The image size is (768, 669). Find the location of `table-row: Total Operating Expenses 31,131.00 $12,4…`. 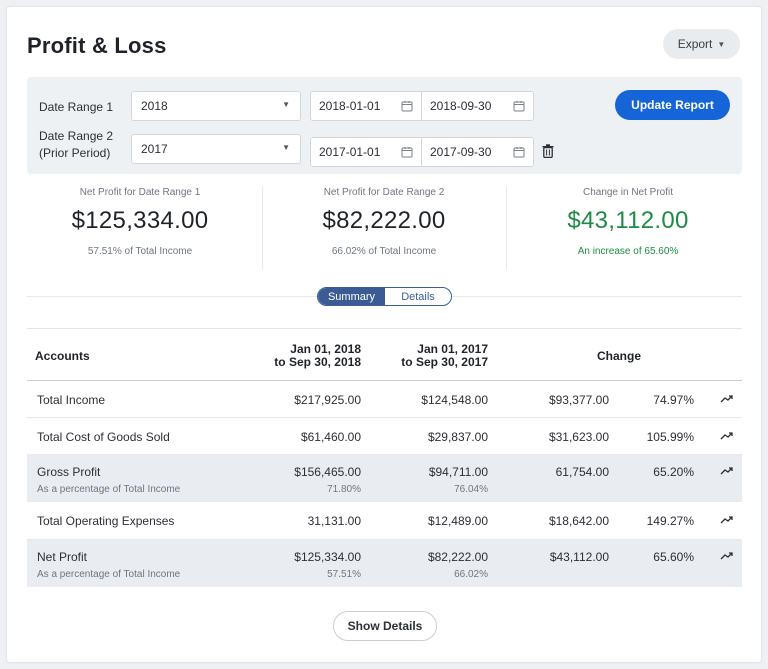

table-row: Total Operating Expenses 31,131.00 $12,4… is located at coordinates (384, 521).